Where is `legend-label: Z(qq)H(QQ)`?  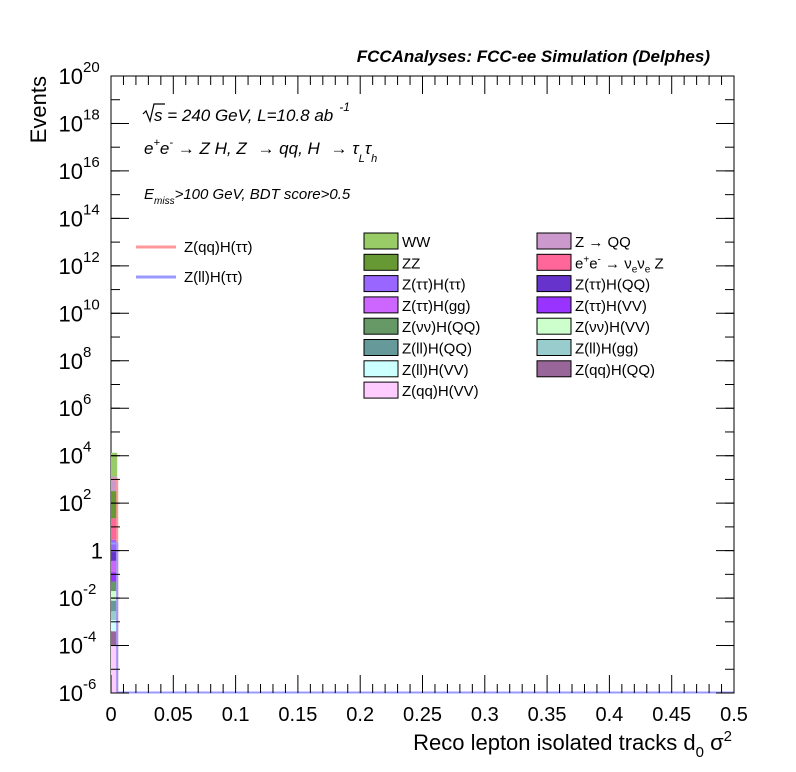
legend-label: Z(qq)H(QQ) is located at coordinates (615, 370).